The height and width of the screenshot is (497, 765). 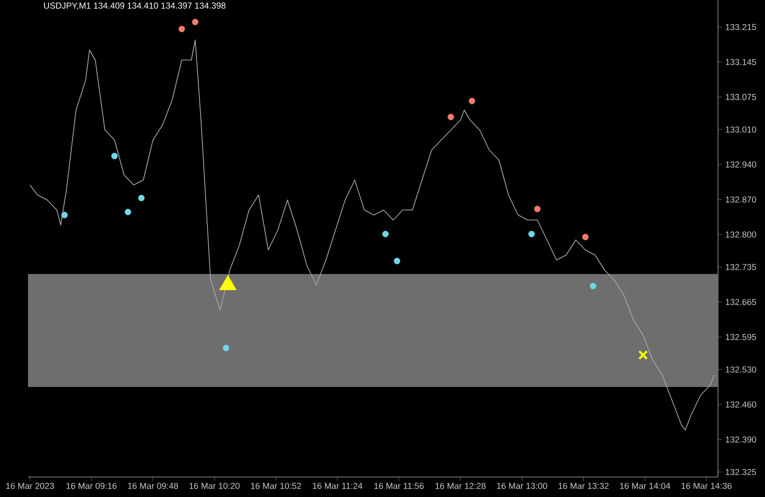 What do you see at coordinates (741, 267) in the screenshot?
I see `y-tick-label: 132.735` at bounding box center [741, 267].